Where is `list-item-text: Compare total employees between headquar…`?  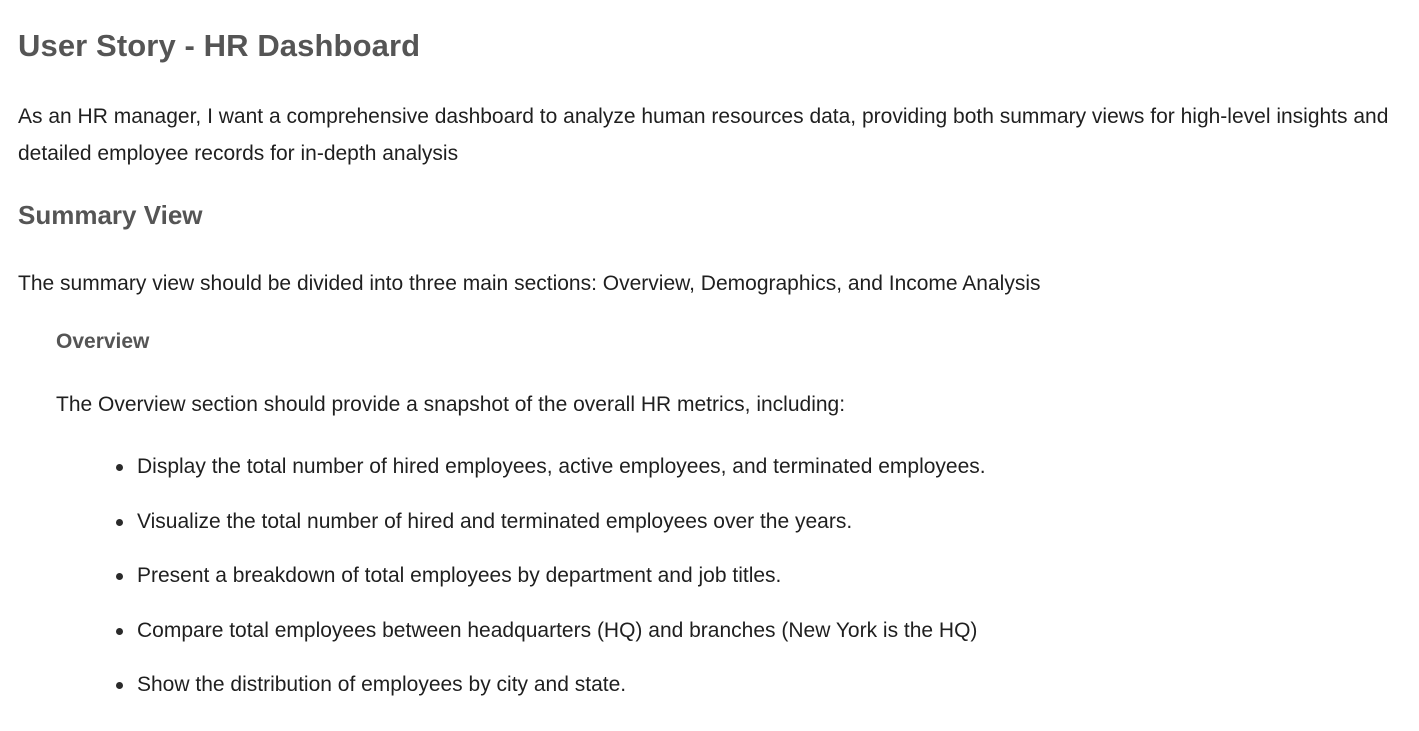 list-item-text: Compare total employees between headquar… is located at coordinates (557, 630).